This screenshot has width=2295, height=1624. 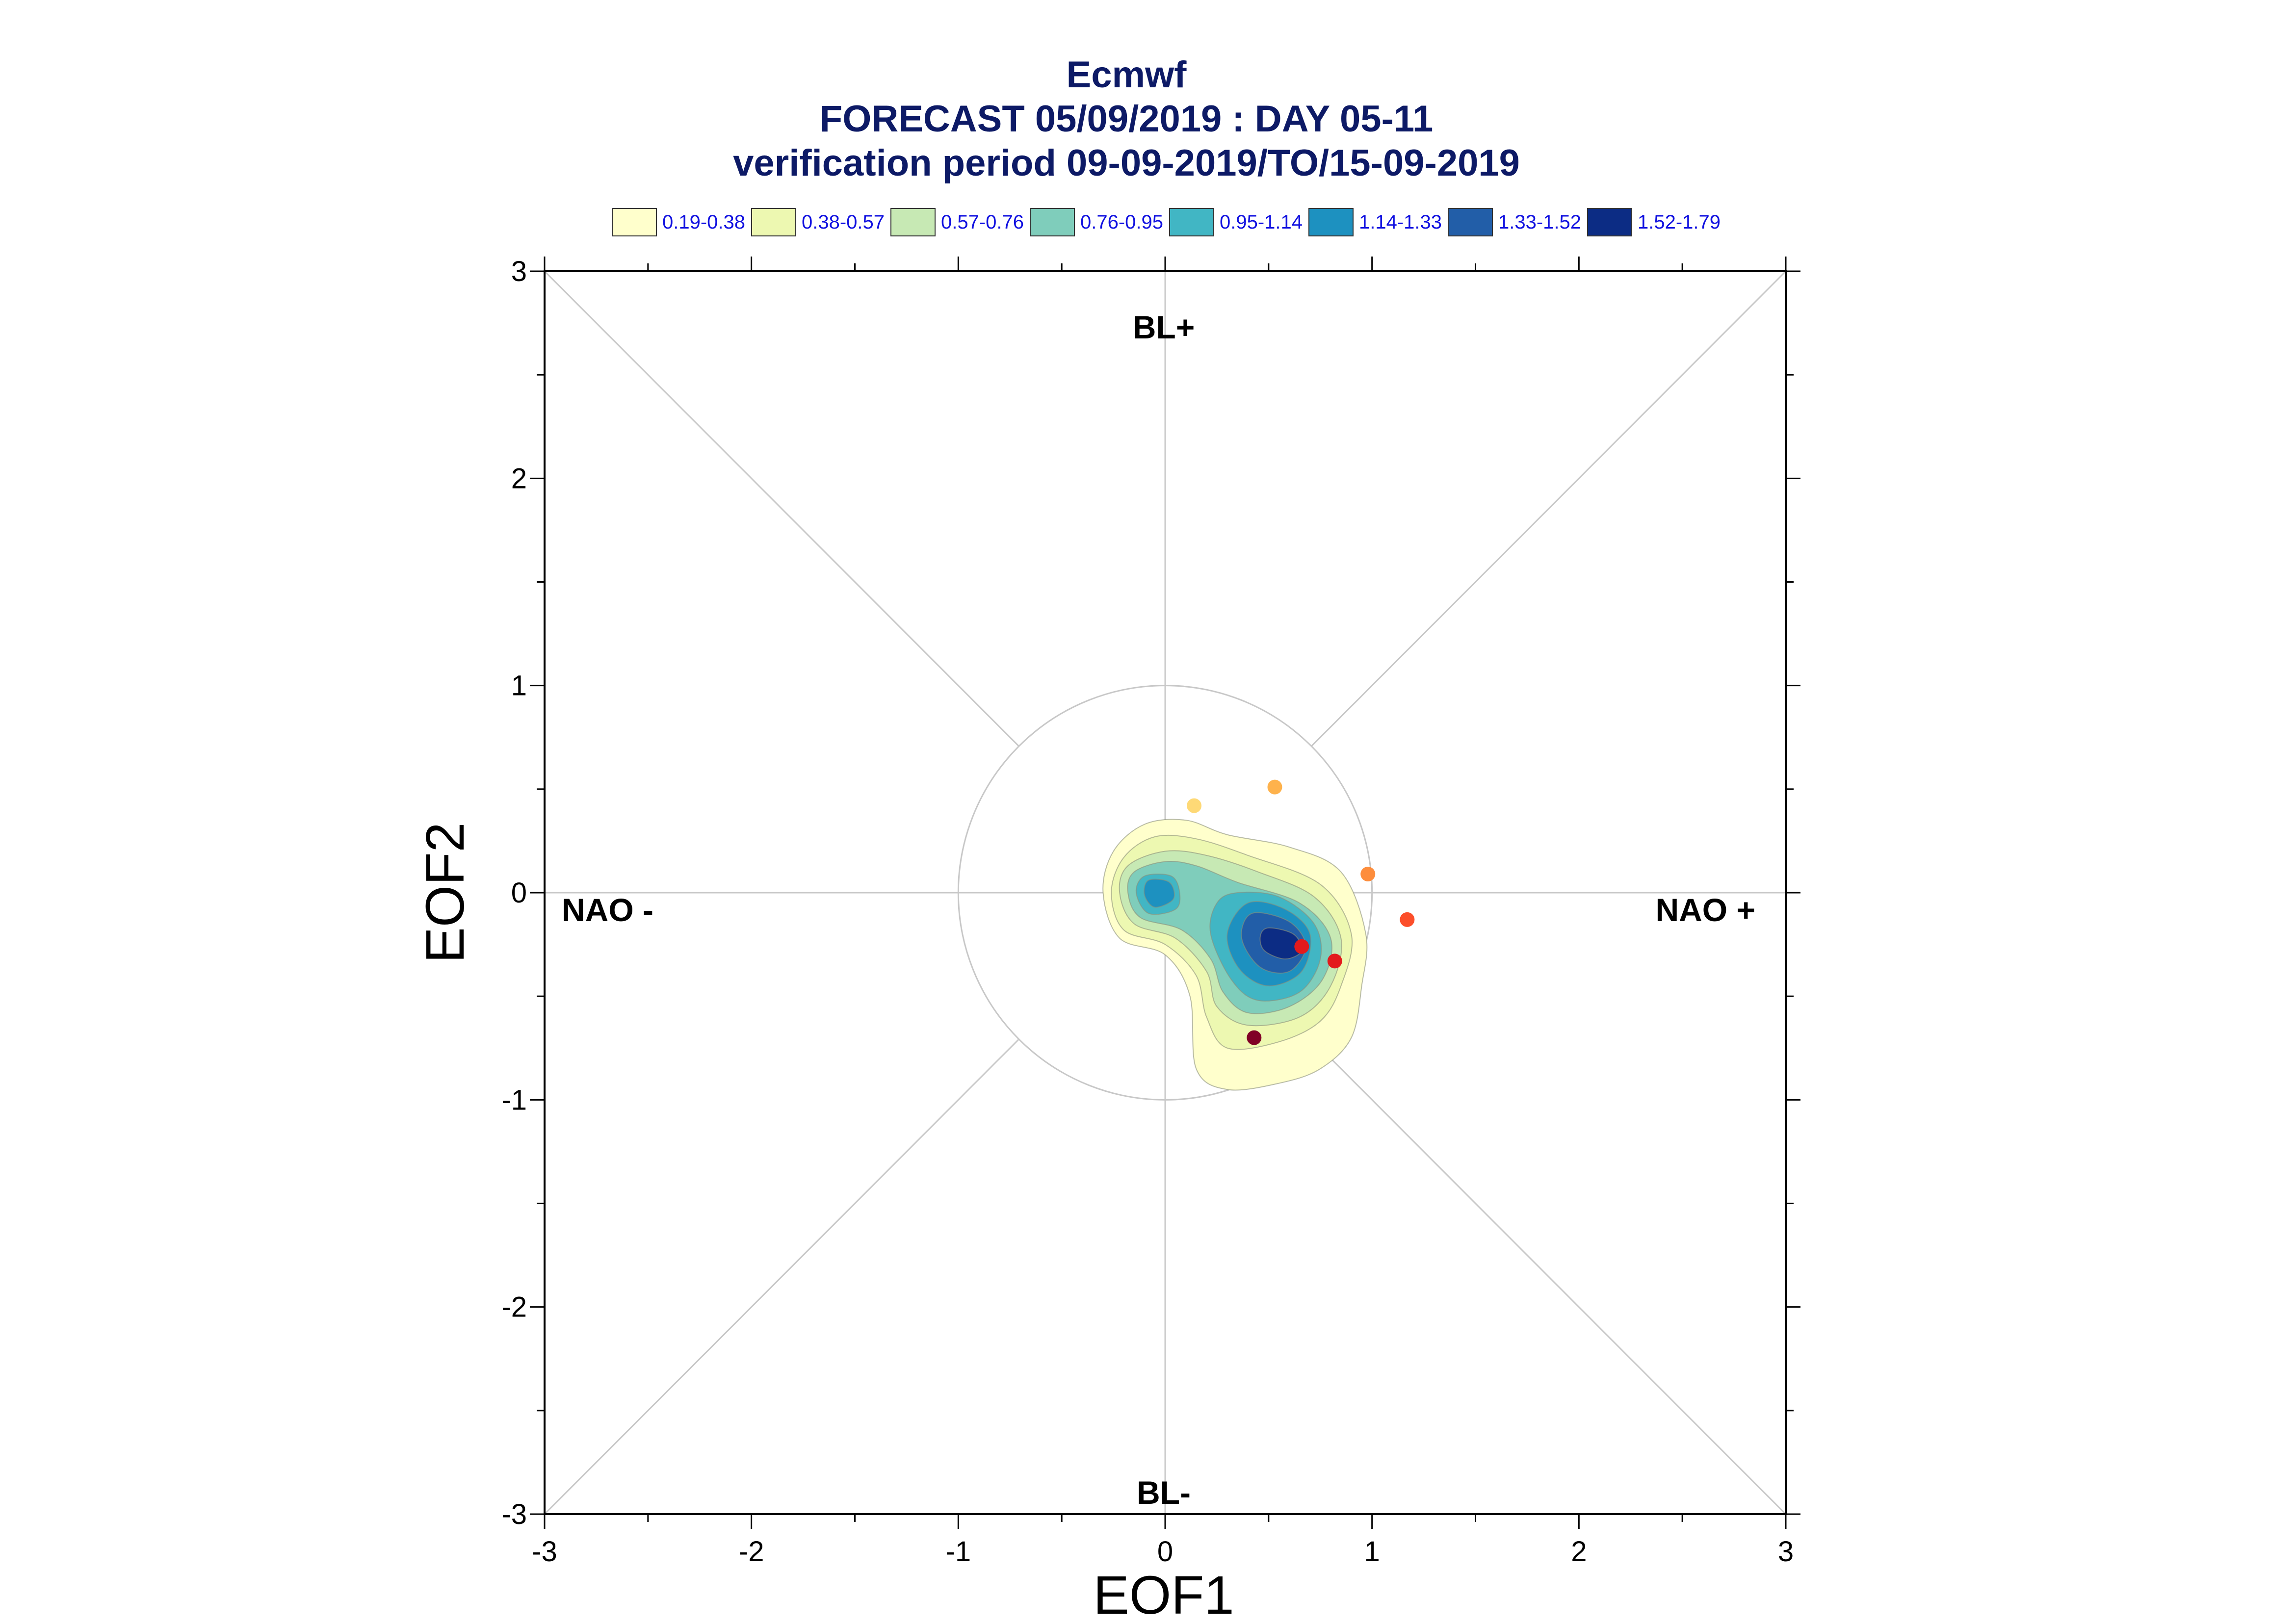 I want to click on chart-title-line-2: FORECAST 05/09/2019 : DAY 05-11, so click(x=1126, y=119).